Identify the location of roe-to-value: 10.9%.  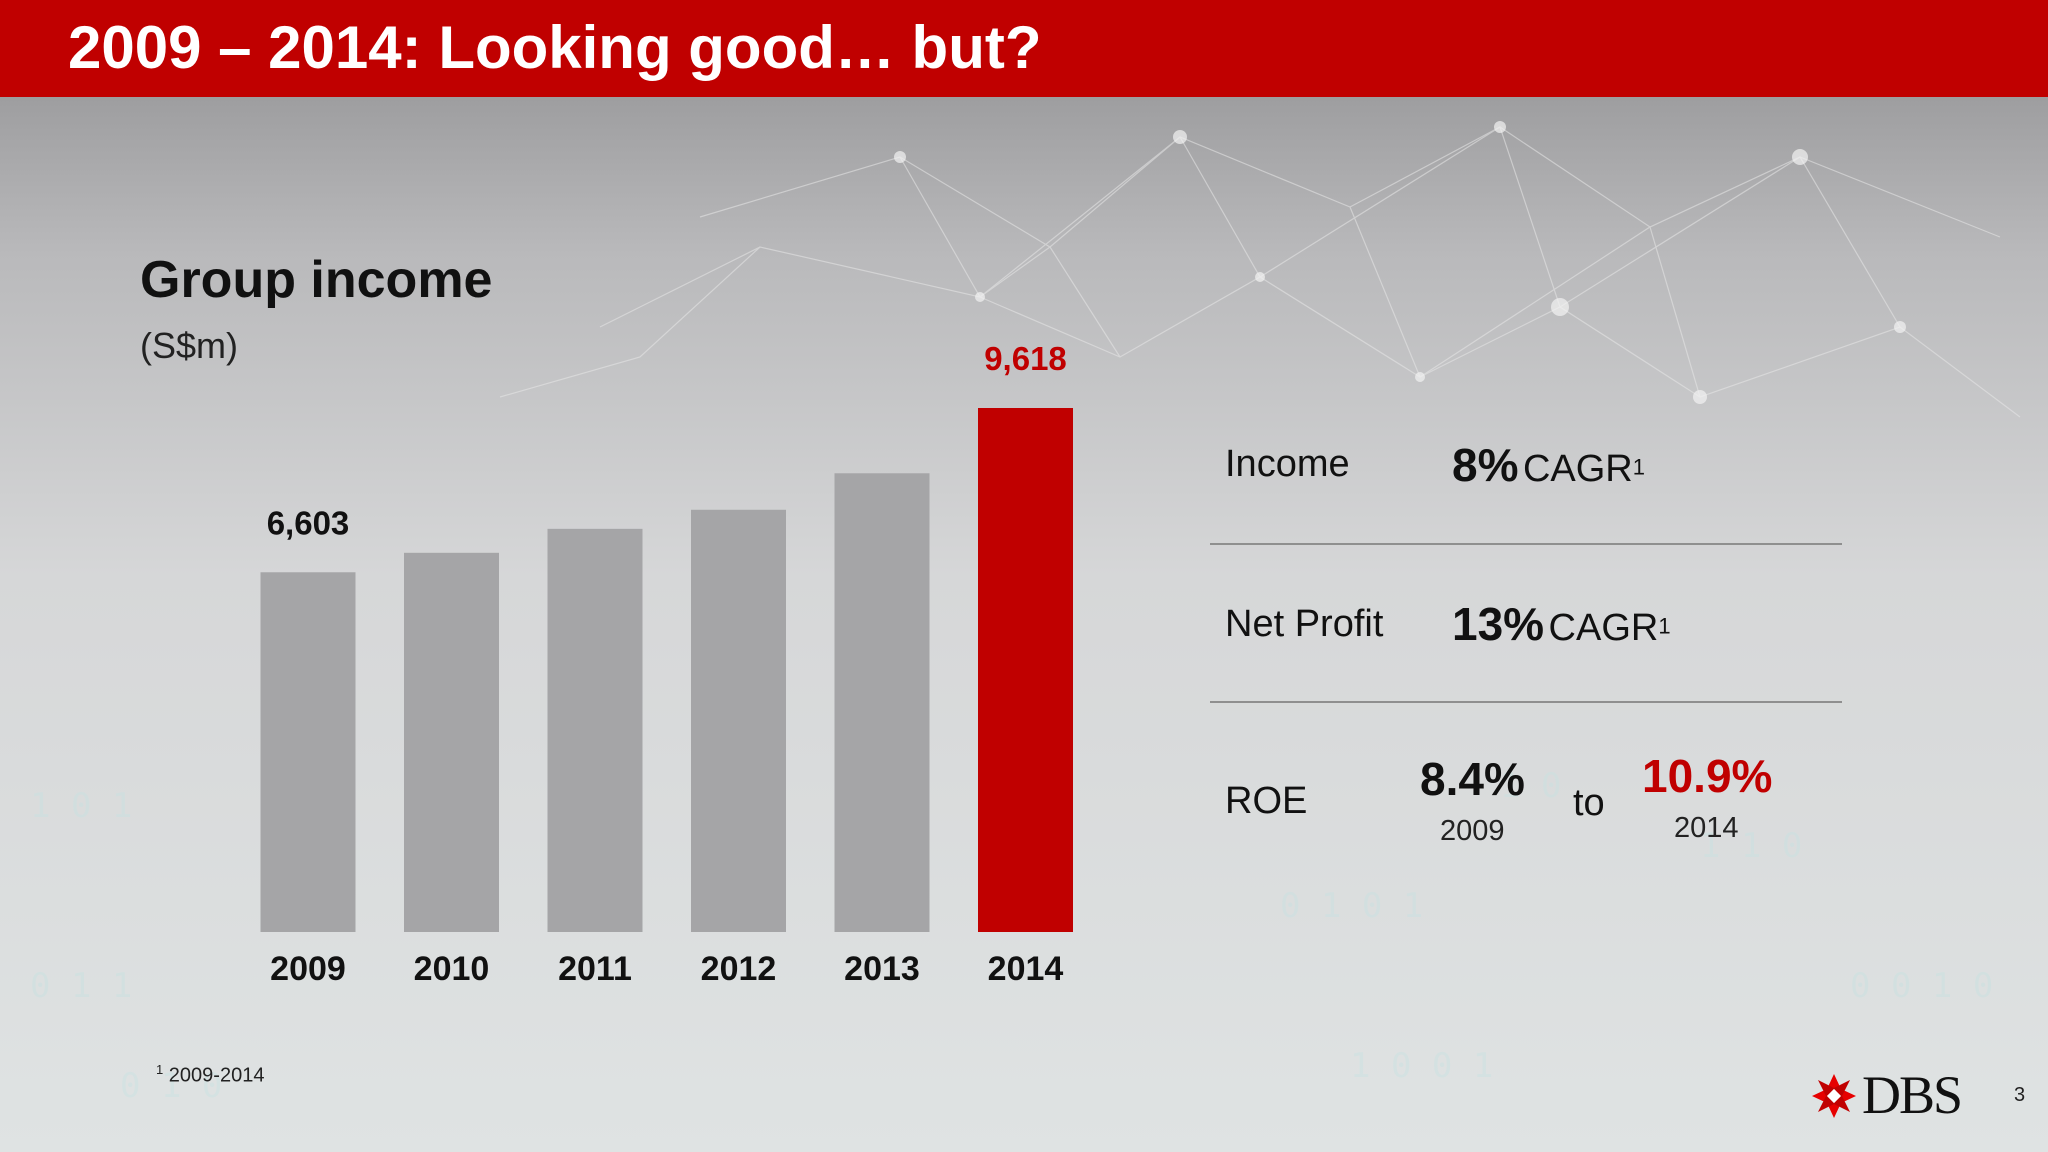
(1707, 776).